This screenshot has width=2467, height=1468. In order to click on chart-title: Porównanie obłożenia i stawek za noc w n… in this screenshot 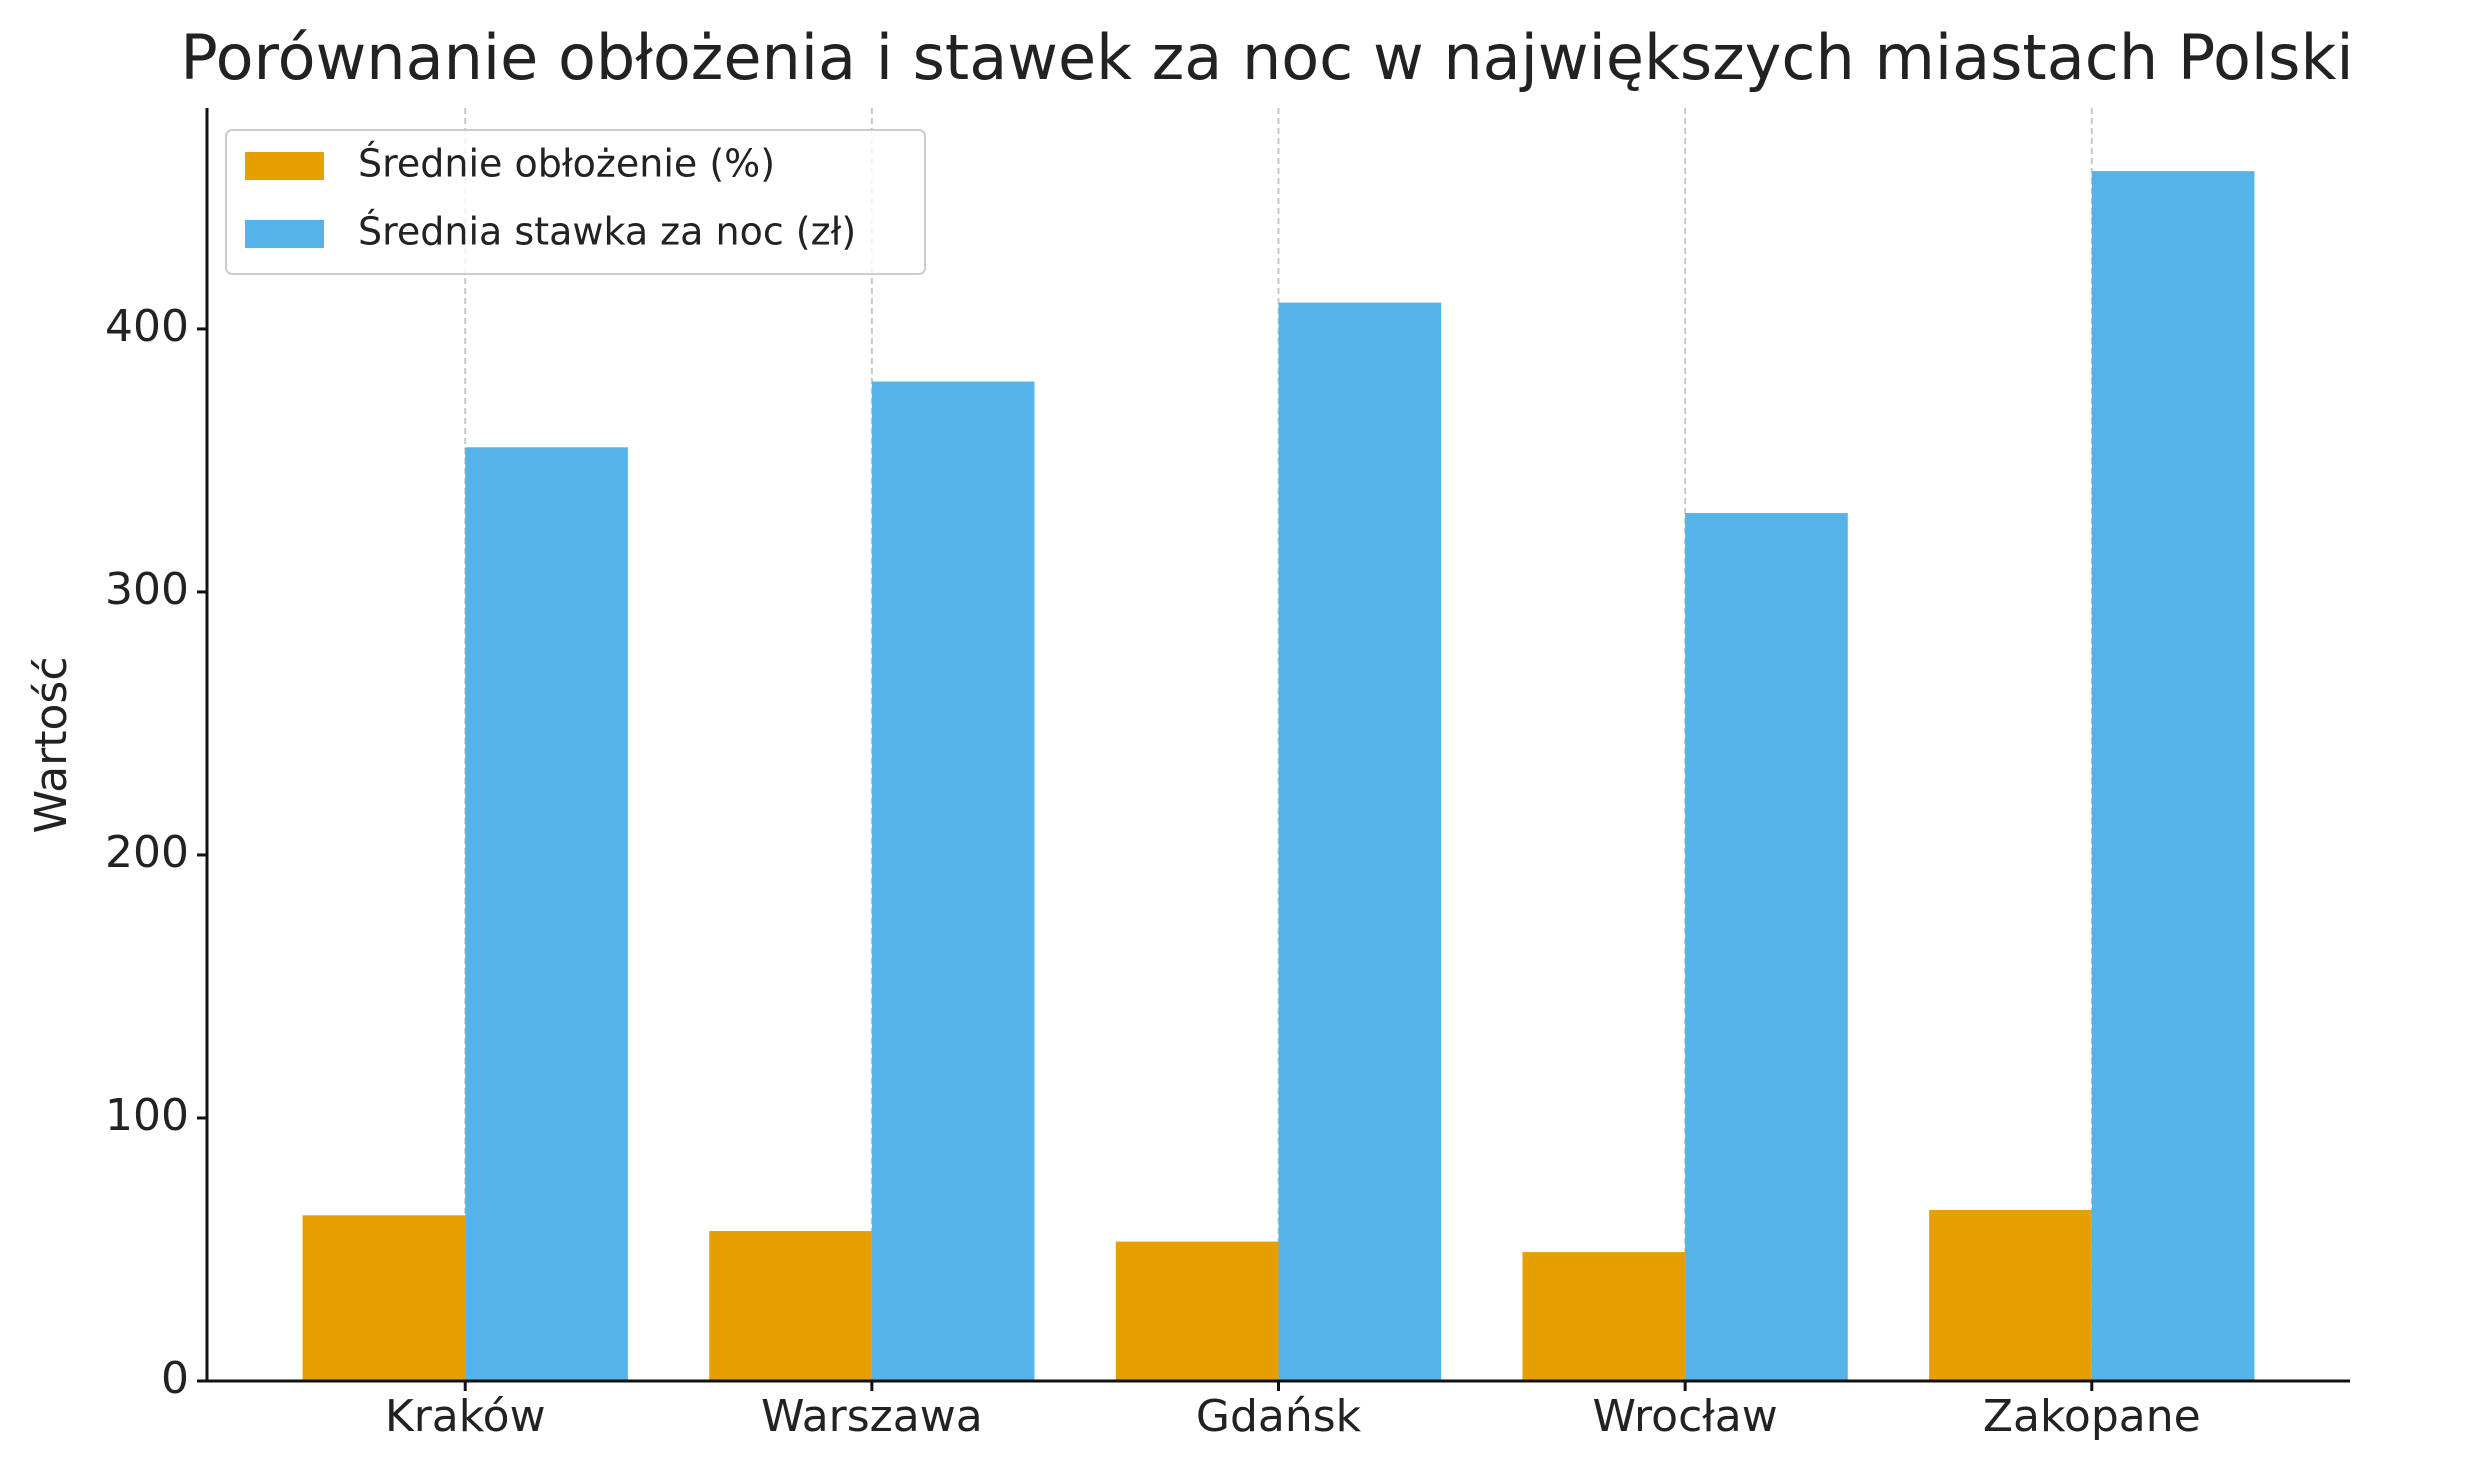, I will do `click(1266, 57)`.